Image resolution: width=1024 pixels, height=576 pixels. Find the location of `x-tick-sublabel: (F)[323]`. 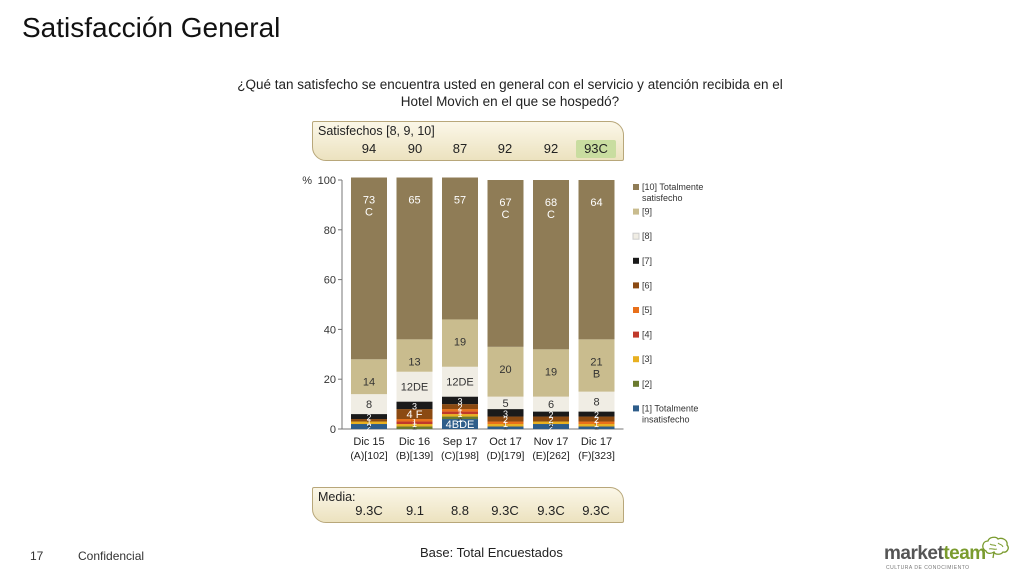

x-tick-sublabel: (F)[323] is located at coordinates (596, 456).